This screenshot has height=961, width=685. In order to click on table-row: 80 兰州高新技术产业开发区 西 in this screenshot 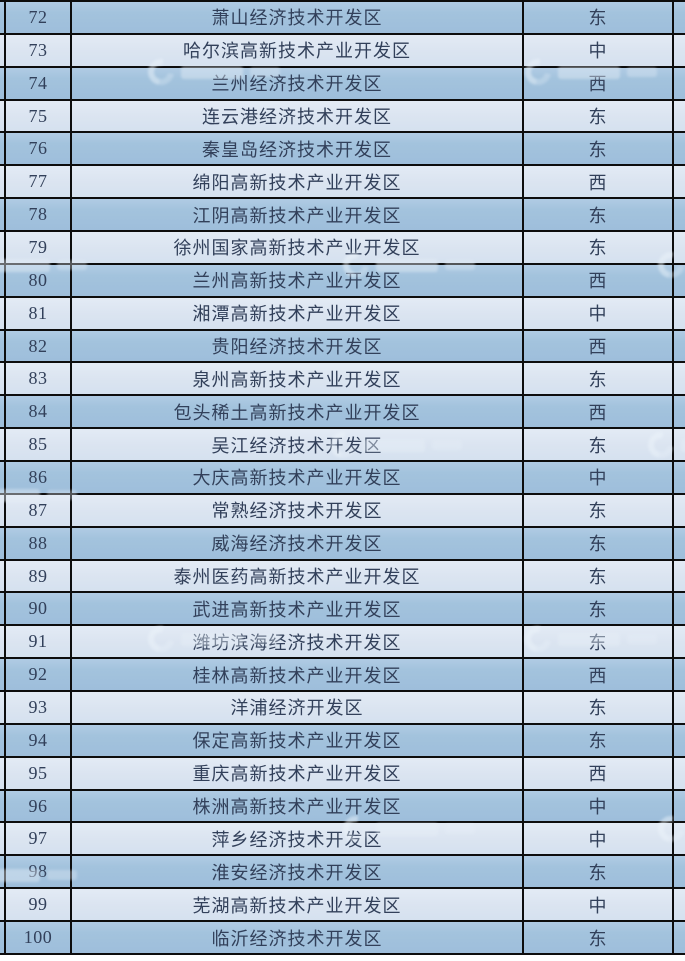, I will do `click(342, 280)`.